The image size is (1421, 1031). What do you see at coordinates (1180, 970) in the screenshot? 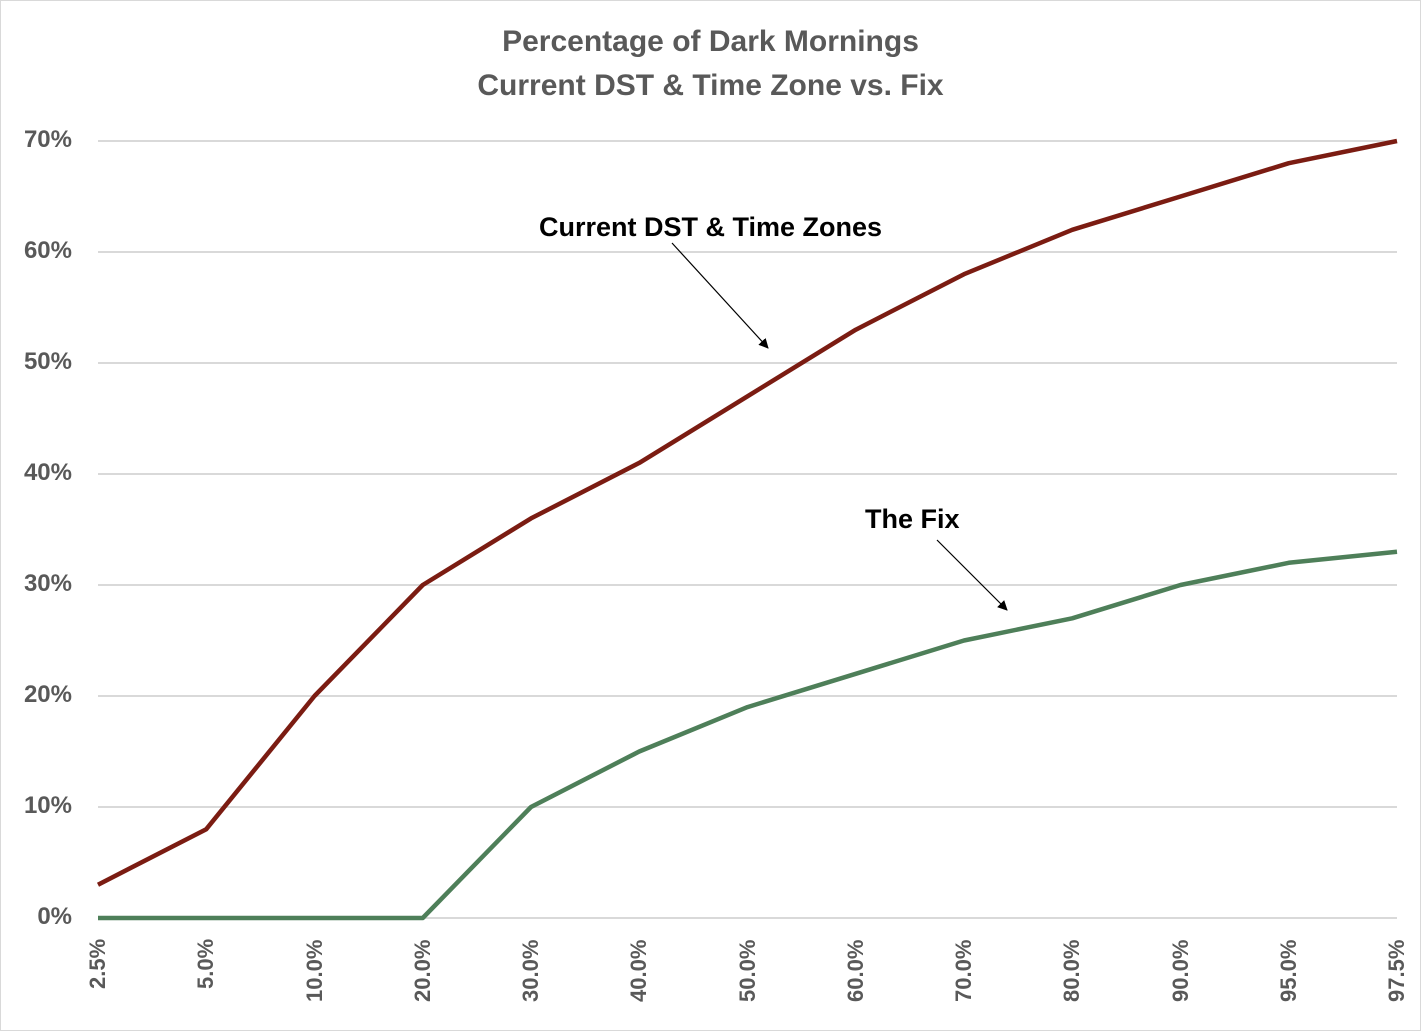
I see `x-tick-label: 90.0%` at bounding box center [1180, 970].